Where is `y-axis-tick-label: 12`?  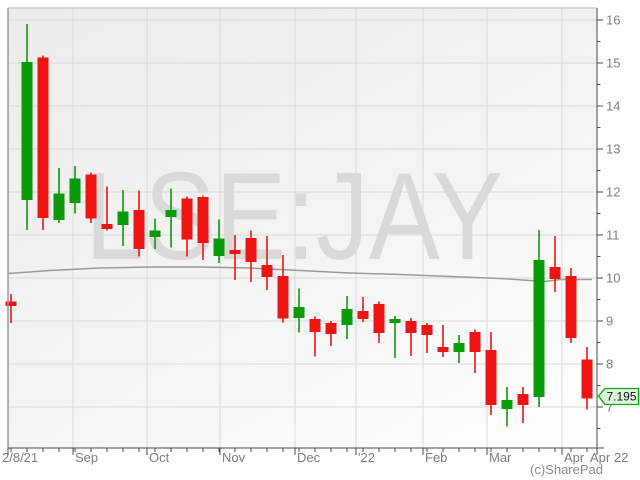
y-axis-tick-label: 12 is located at coordinates (613, 192).